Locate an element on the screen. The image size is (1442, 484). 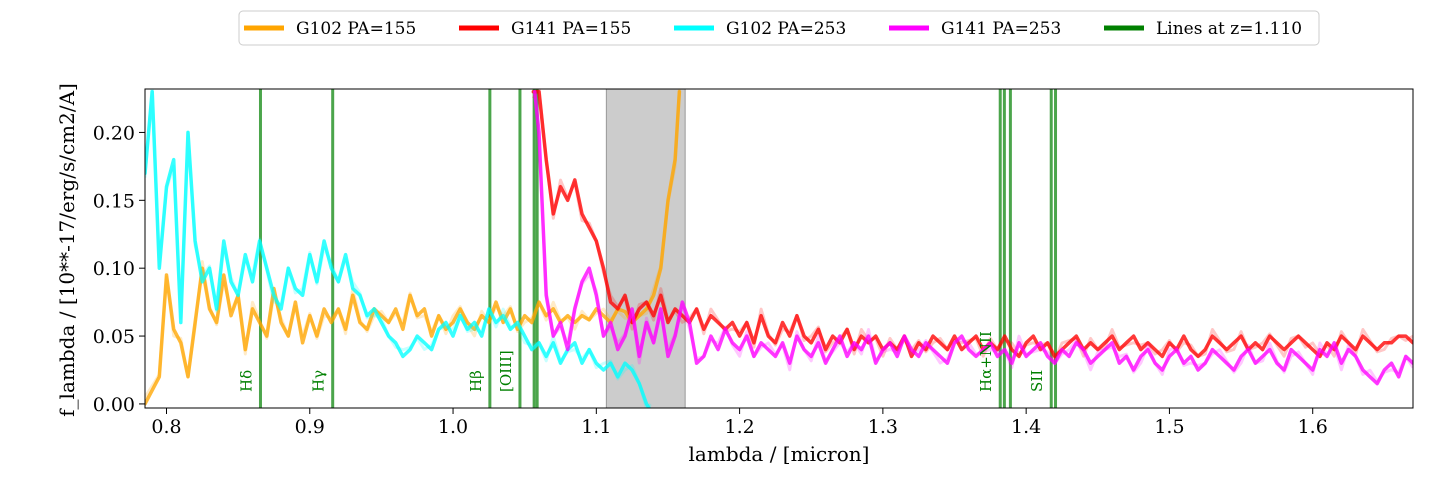
legend-box is located at coordinates (779, 28).